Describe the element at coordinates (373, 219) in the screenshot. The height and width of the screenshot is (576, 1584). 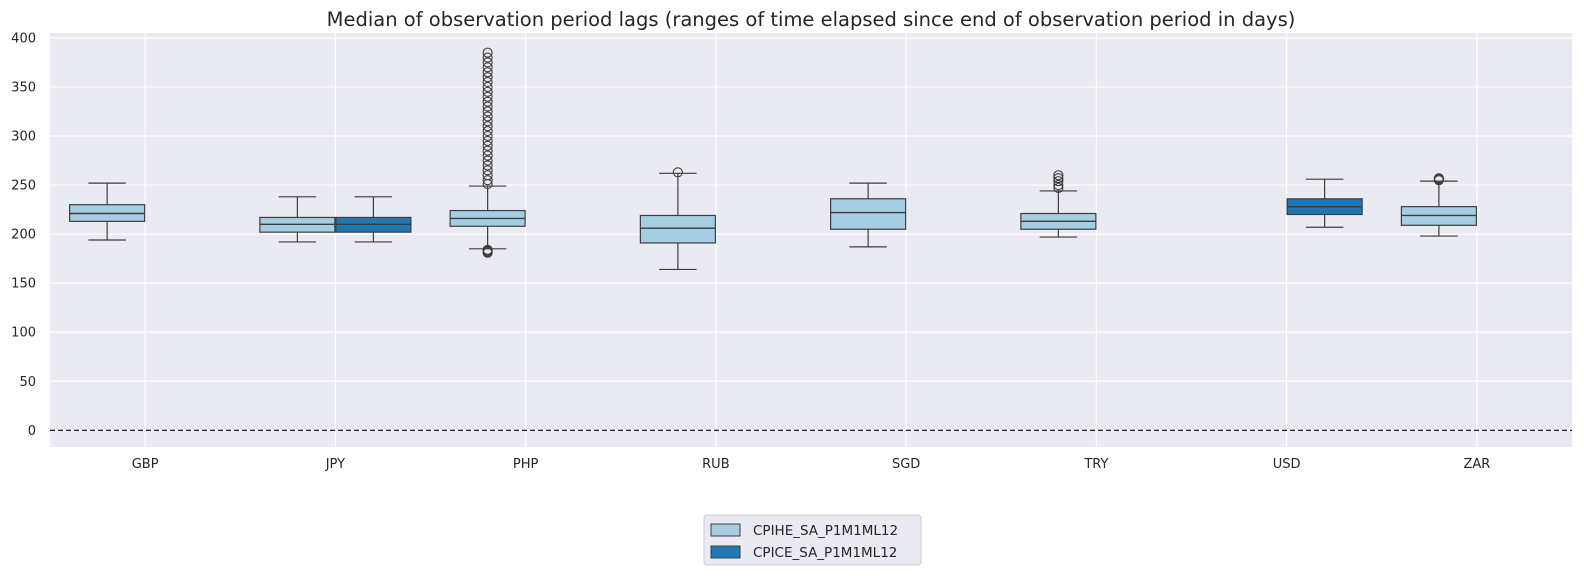
I see `box-cpice-jpy` at that location.